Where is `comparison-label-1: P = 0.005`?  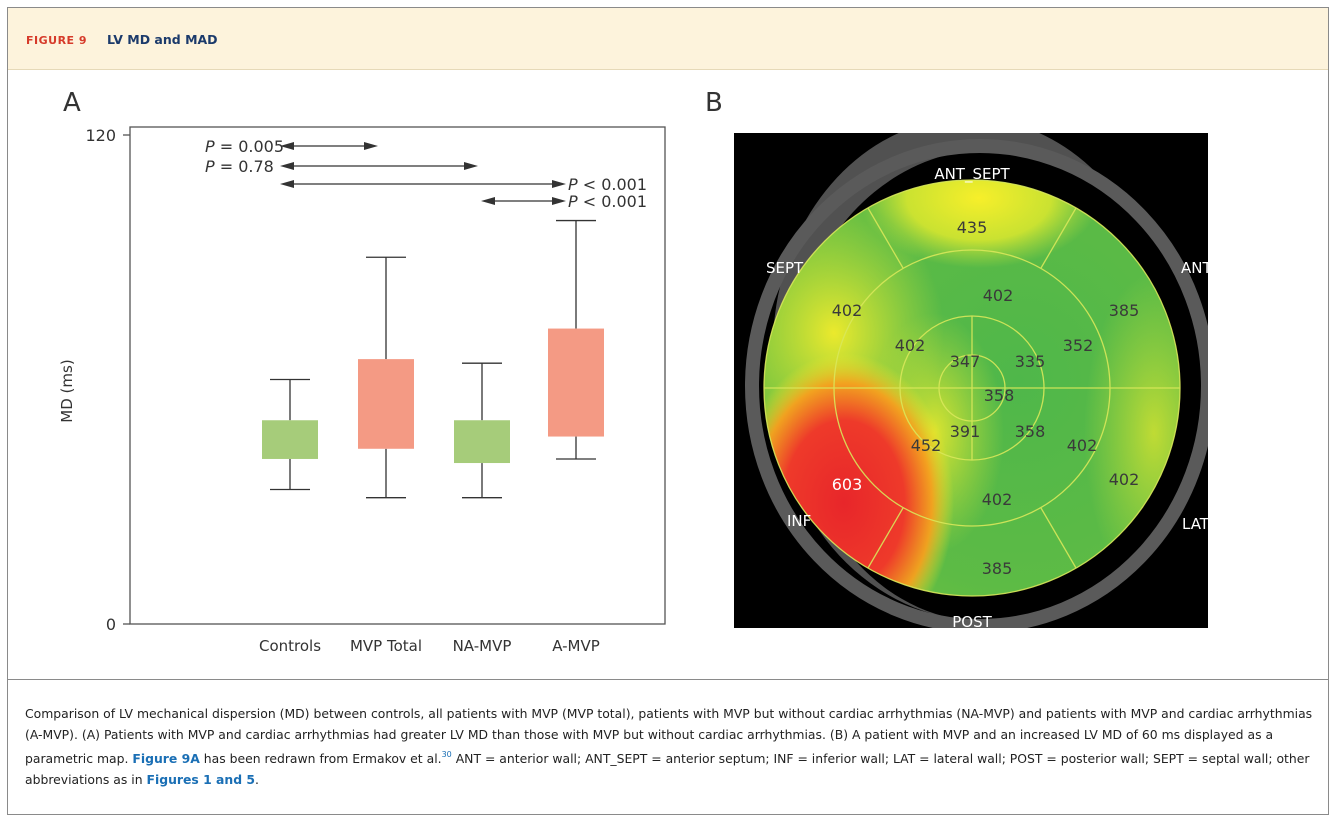
comparison-label-1: P = 0.005 is located at coordinates (244, 146).